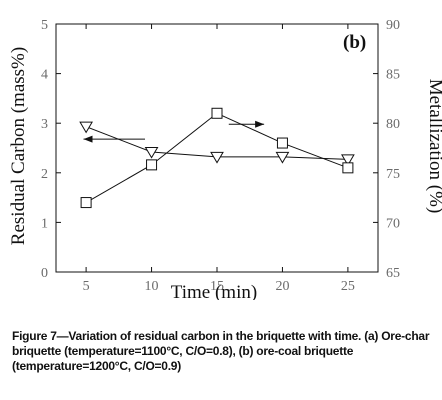 The width and height of the screenshot is (442, 400). What do you see at coordinates (44, 174) in the screenshot?
I see `y-left-tick-label: 2` at bounding box center [44, 174].